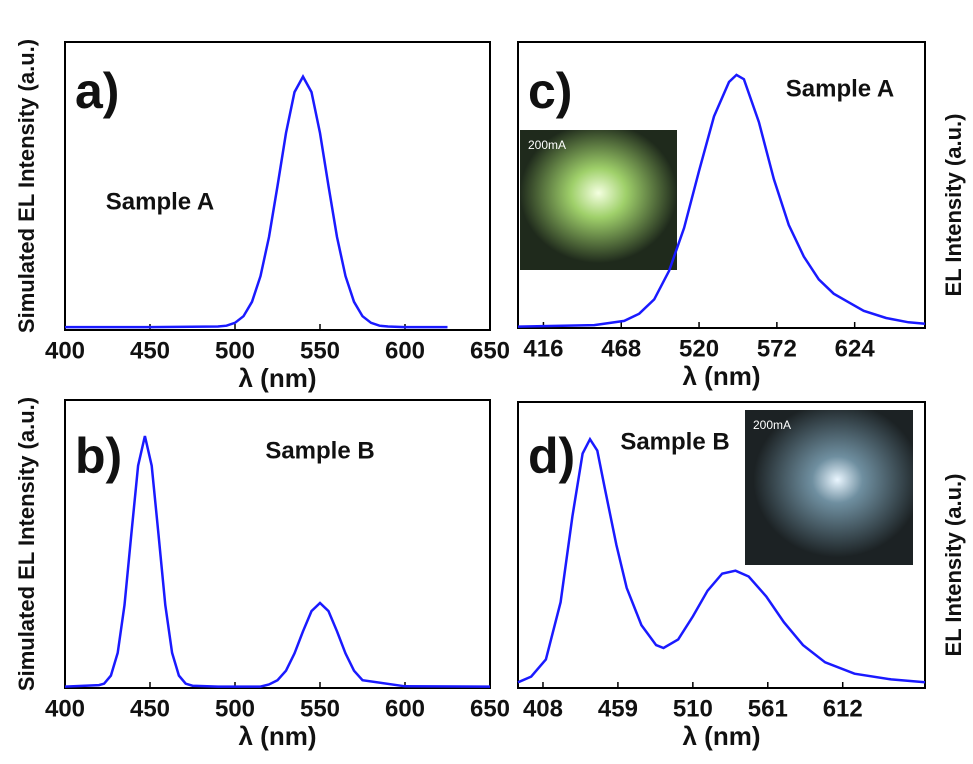  I want to click on x-tick-label: 572, so click(777, 348).